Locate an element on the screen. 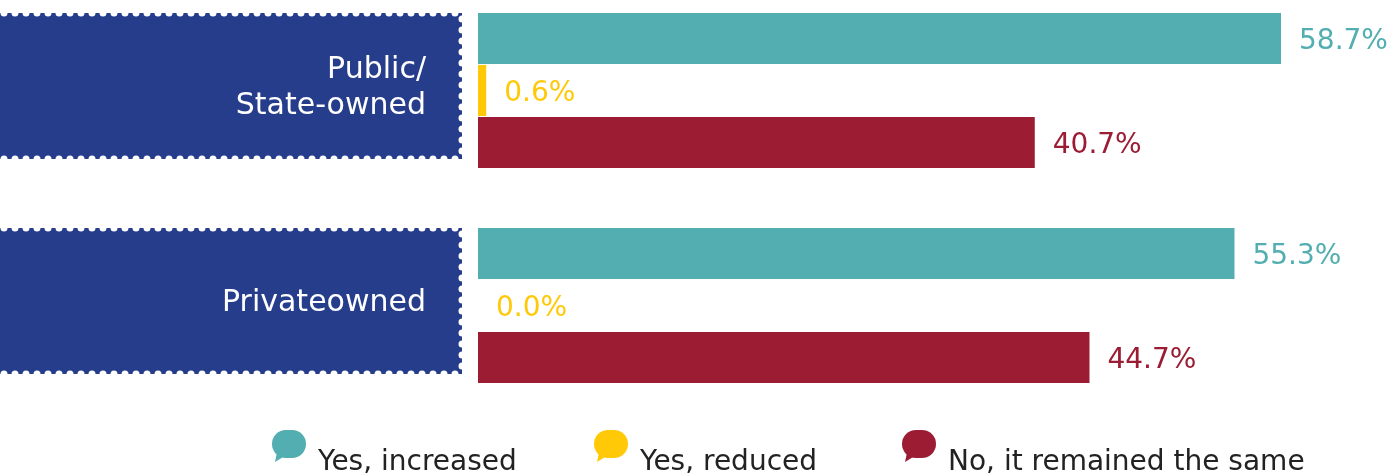 Image resolution: width=1397 pixels, height=475 pixels. data-label: 55.3% is located at coordinates (1297, 254).